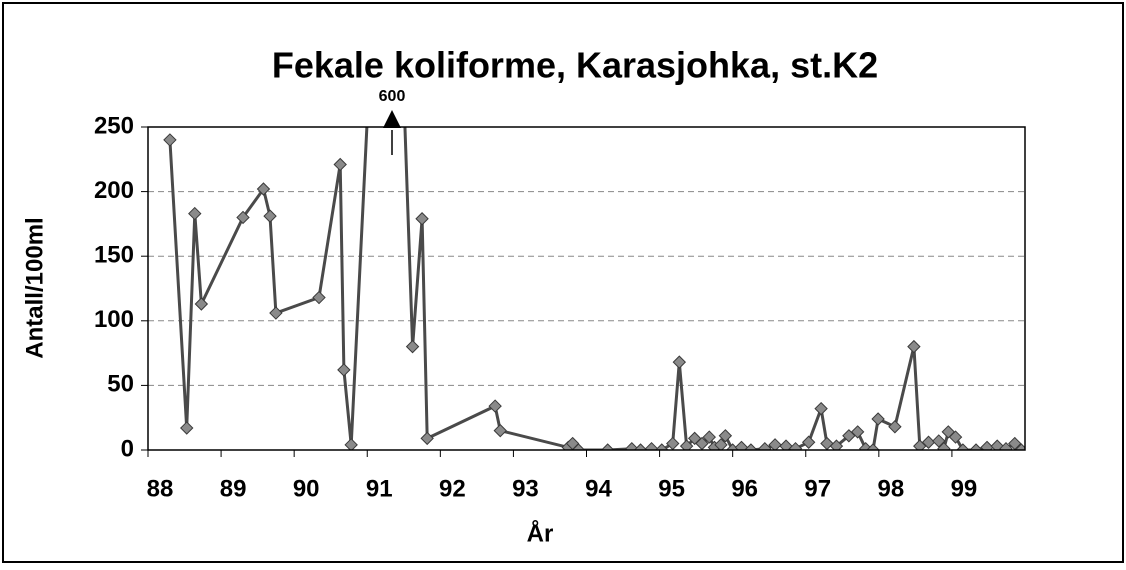 Image resolution: width=1126 pixels, height=570 pixels. Describe the element at coordinates (392, 119) in the screenshot. I see `arrow-head` at that location.